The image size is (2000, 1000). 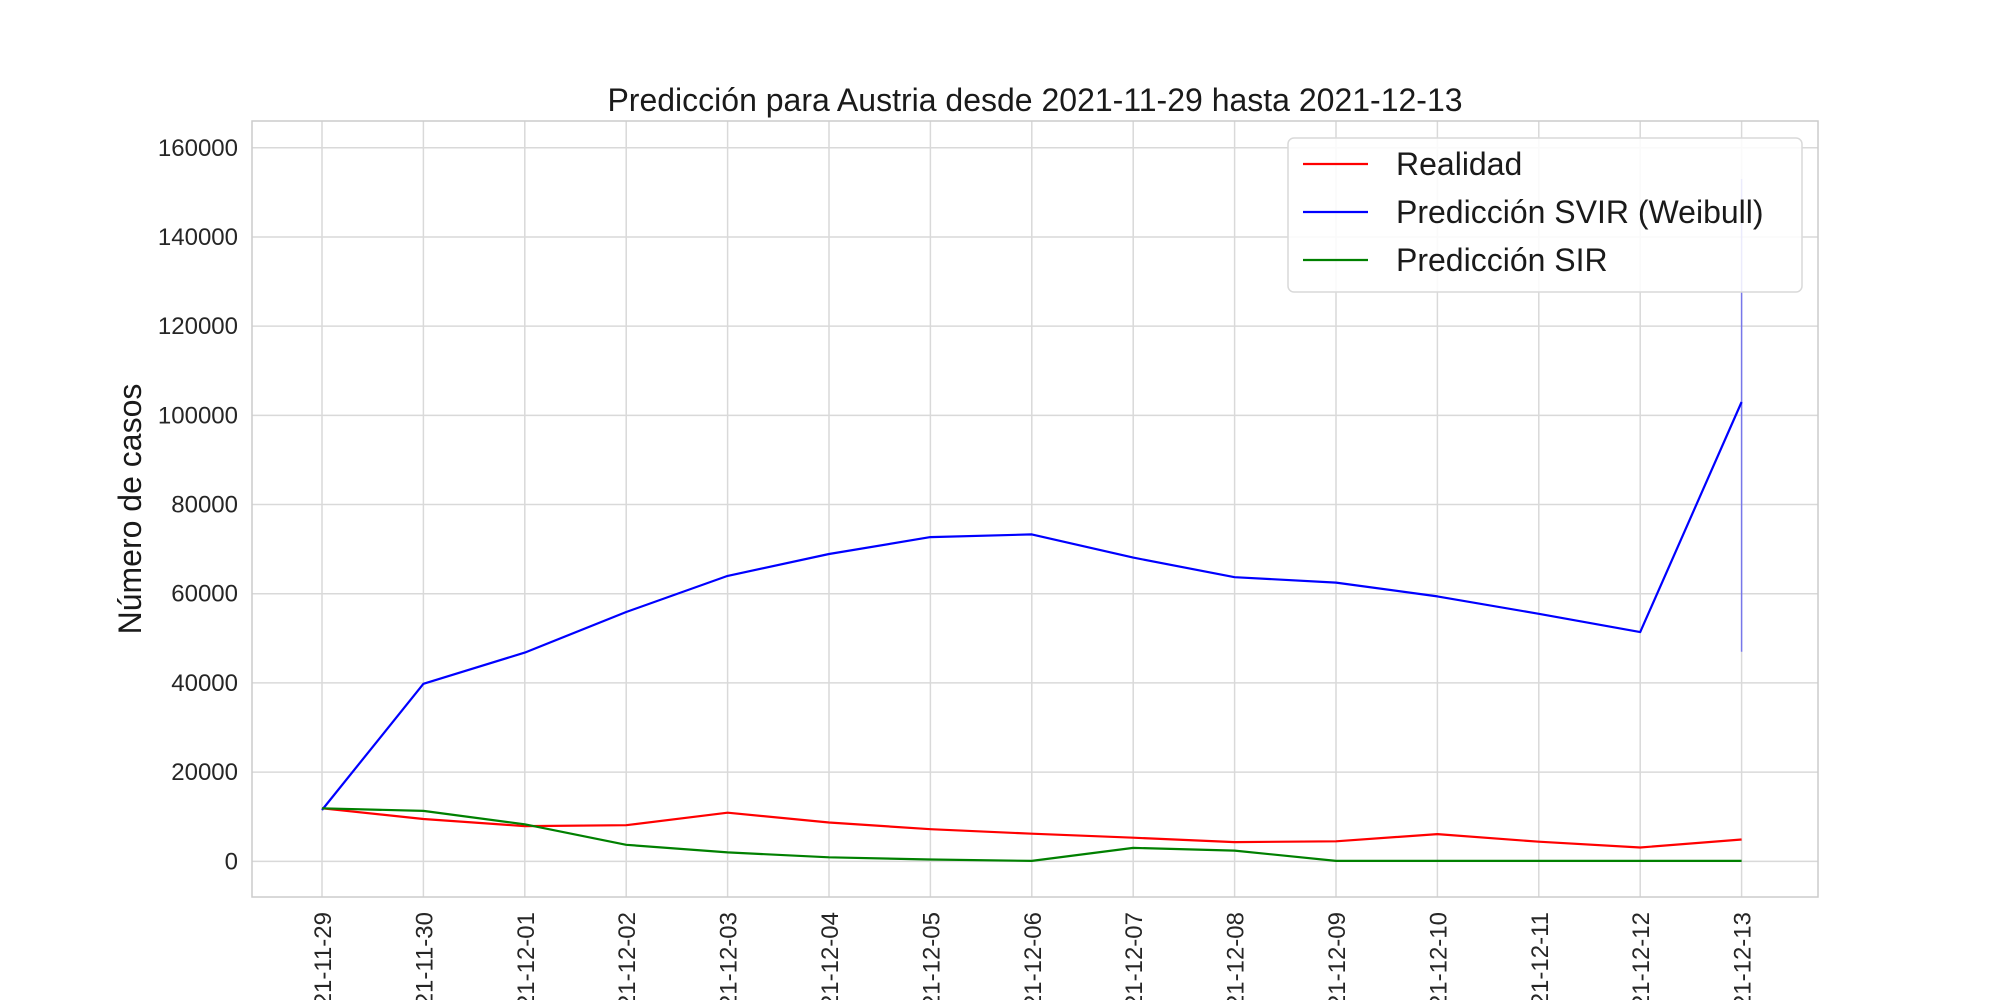 I want to click on y-tick-label: 0, so click(x=231, y=861).